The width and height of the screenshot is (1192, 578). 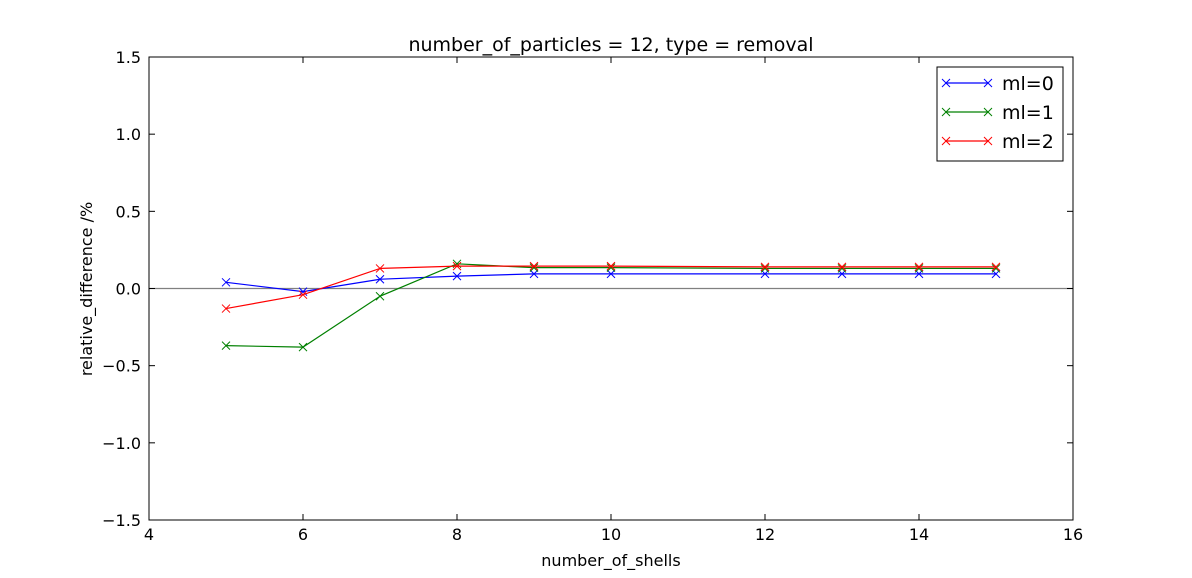 I want to click on x-tick-label: 16, so click(x=1073, y=534).